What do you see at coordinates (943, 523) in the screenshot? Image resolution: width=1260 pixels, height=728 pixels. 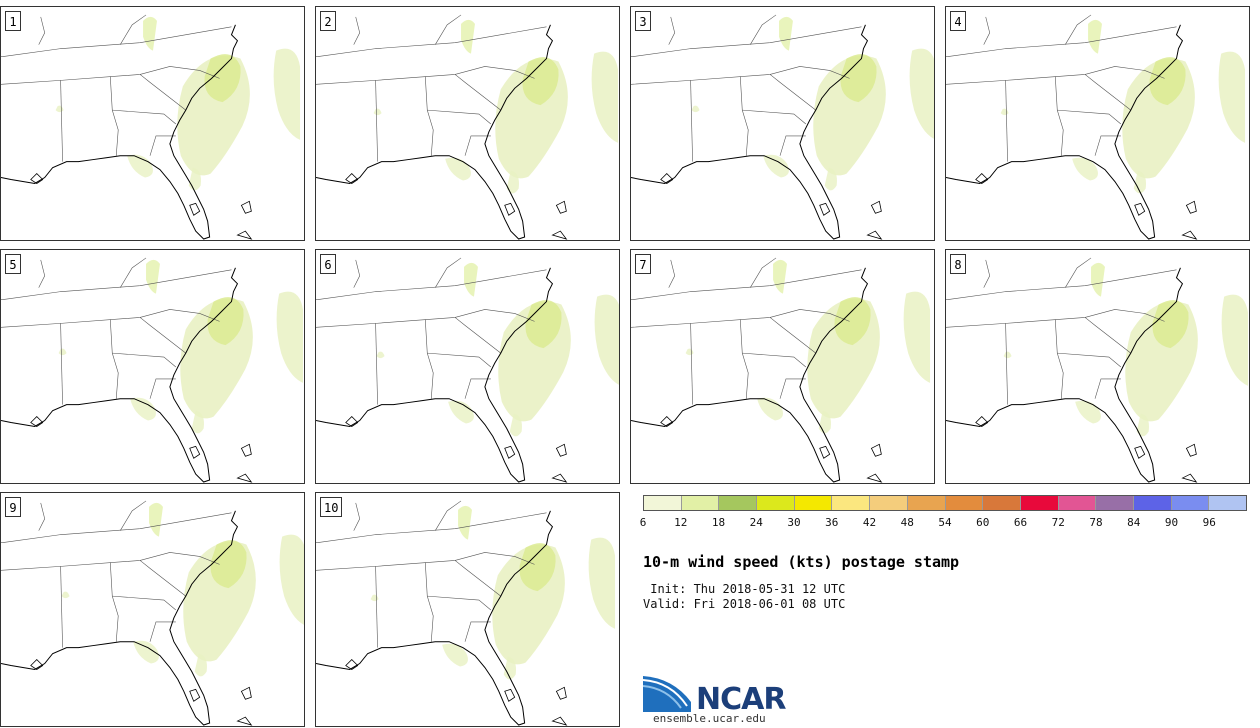 I see `colorbar-ticks: 6 12 18 24 30 36 42 48 54 60 66 72 78 84 90 96` at bounding box center [943, 523].